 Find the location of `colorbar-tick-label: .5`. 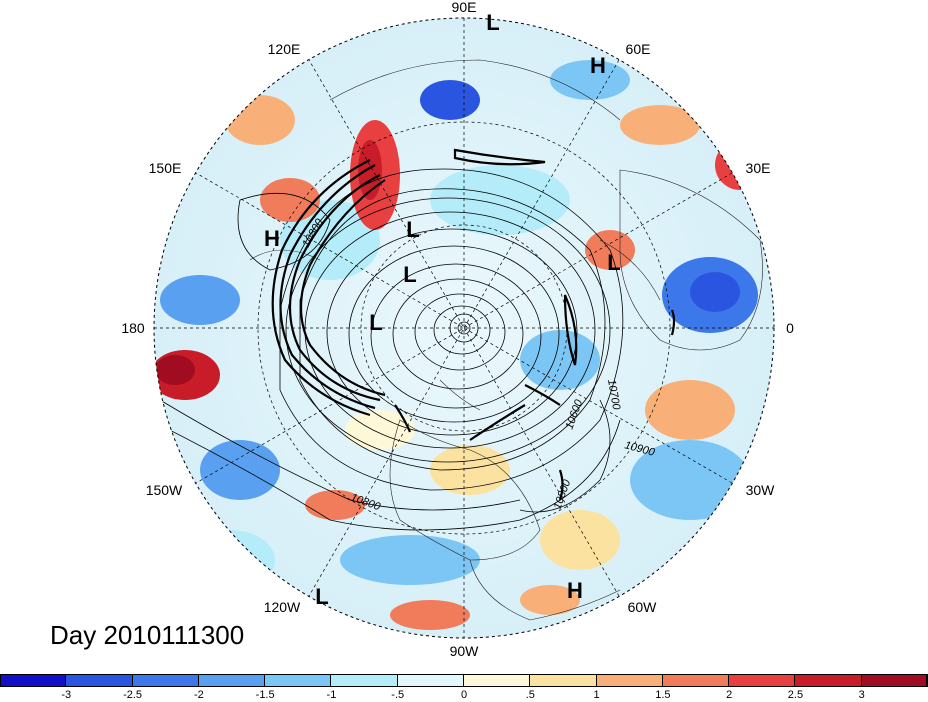

colorbar-tick-label: .5 is located at coordinates (530, 695).